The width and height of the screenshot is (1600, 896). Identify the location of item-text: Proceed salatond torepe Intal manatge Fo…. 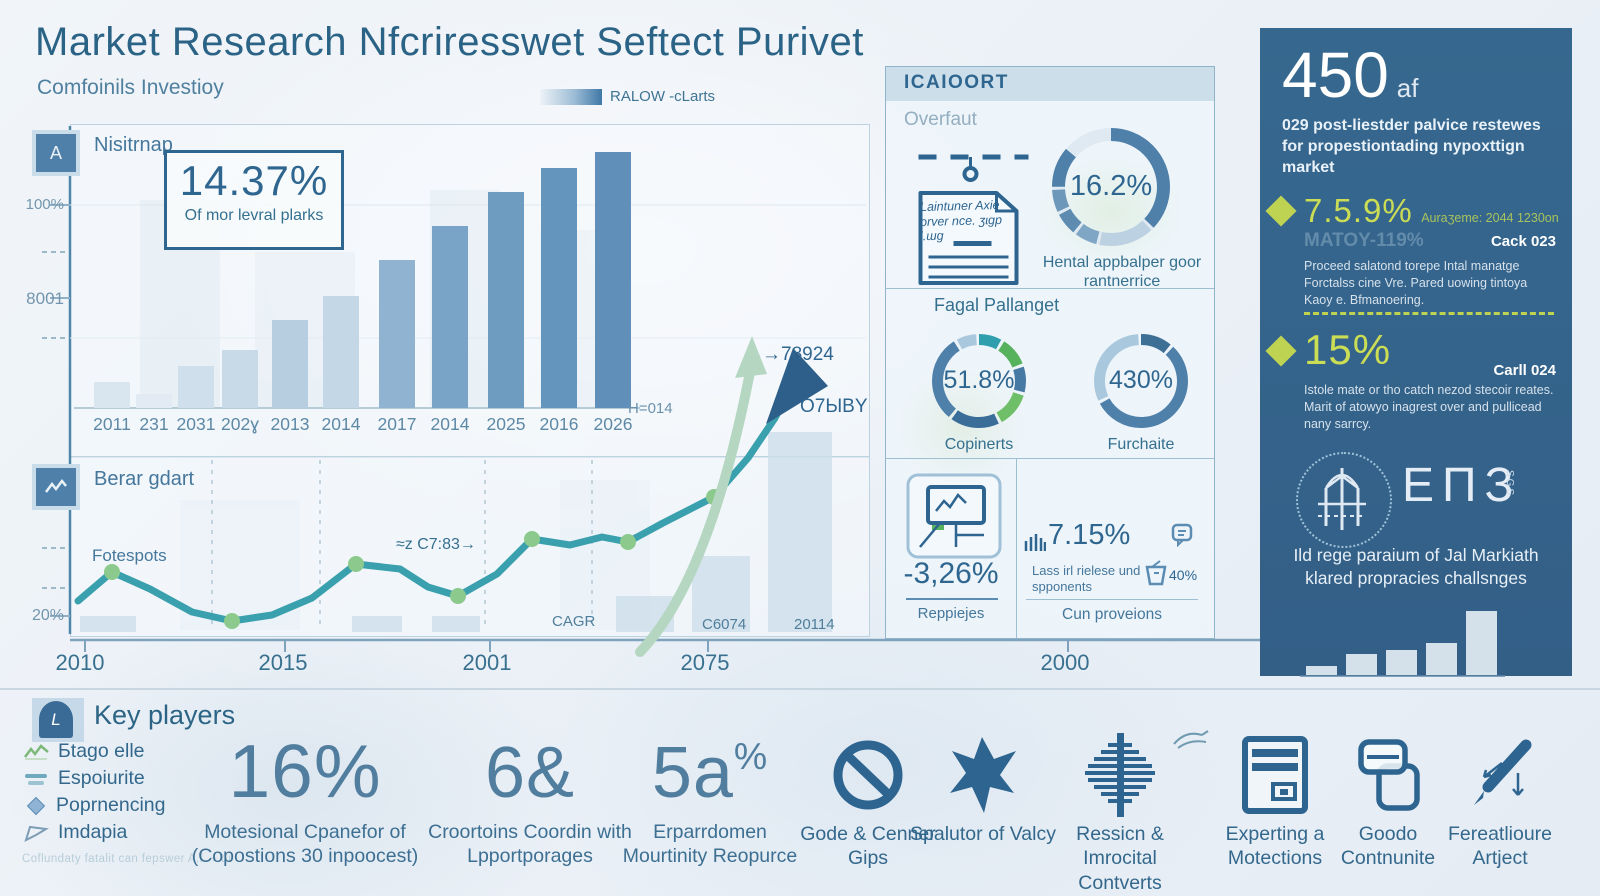
(1416, 283).